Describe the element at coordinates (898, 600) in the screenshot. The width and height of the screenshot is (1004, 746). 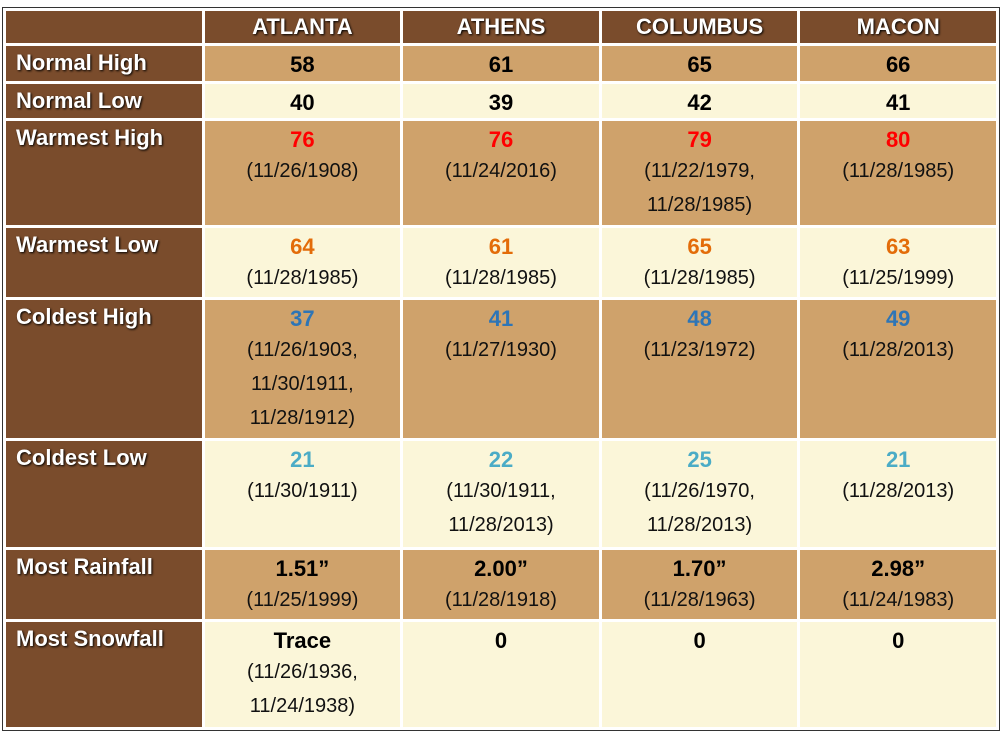
I see `record-date: (11/24/1983)` at that location.